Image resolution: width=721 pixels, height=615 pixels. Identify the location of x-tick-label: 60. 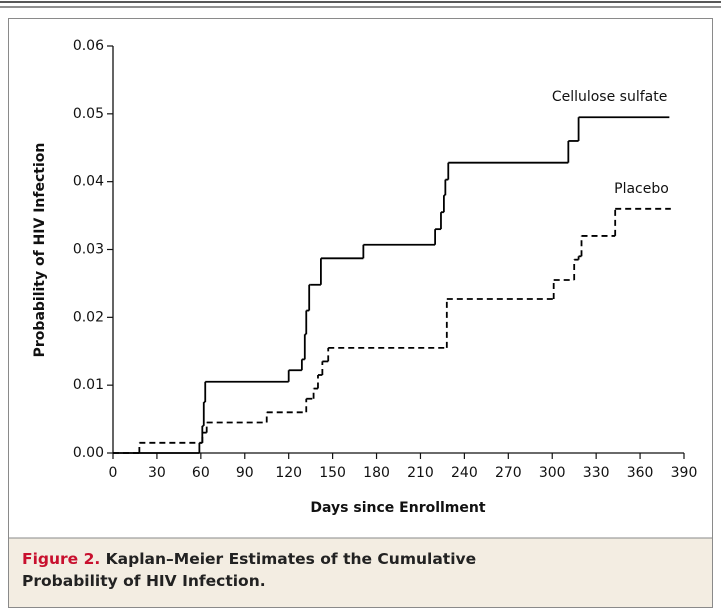
(201, 473).